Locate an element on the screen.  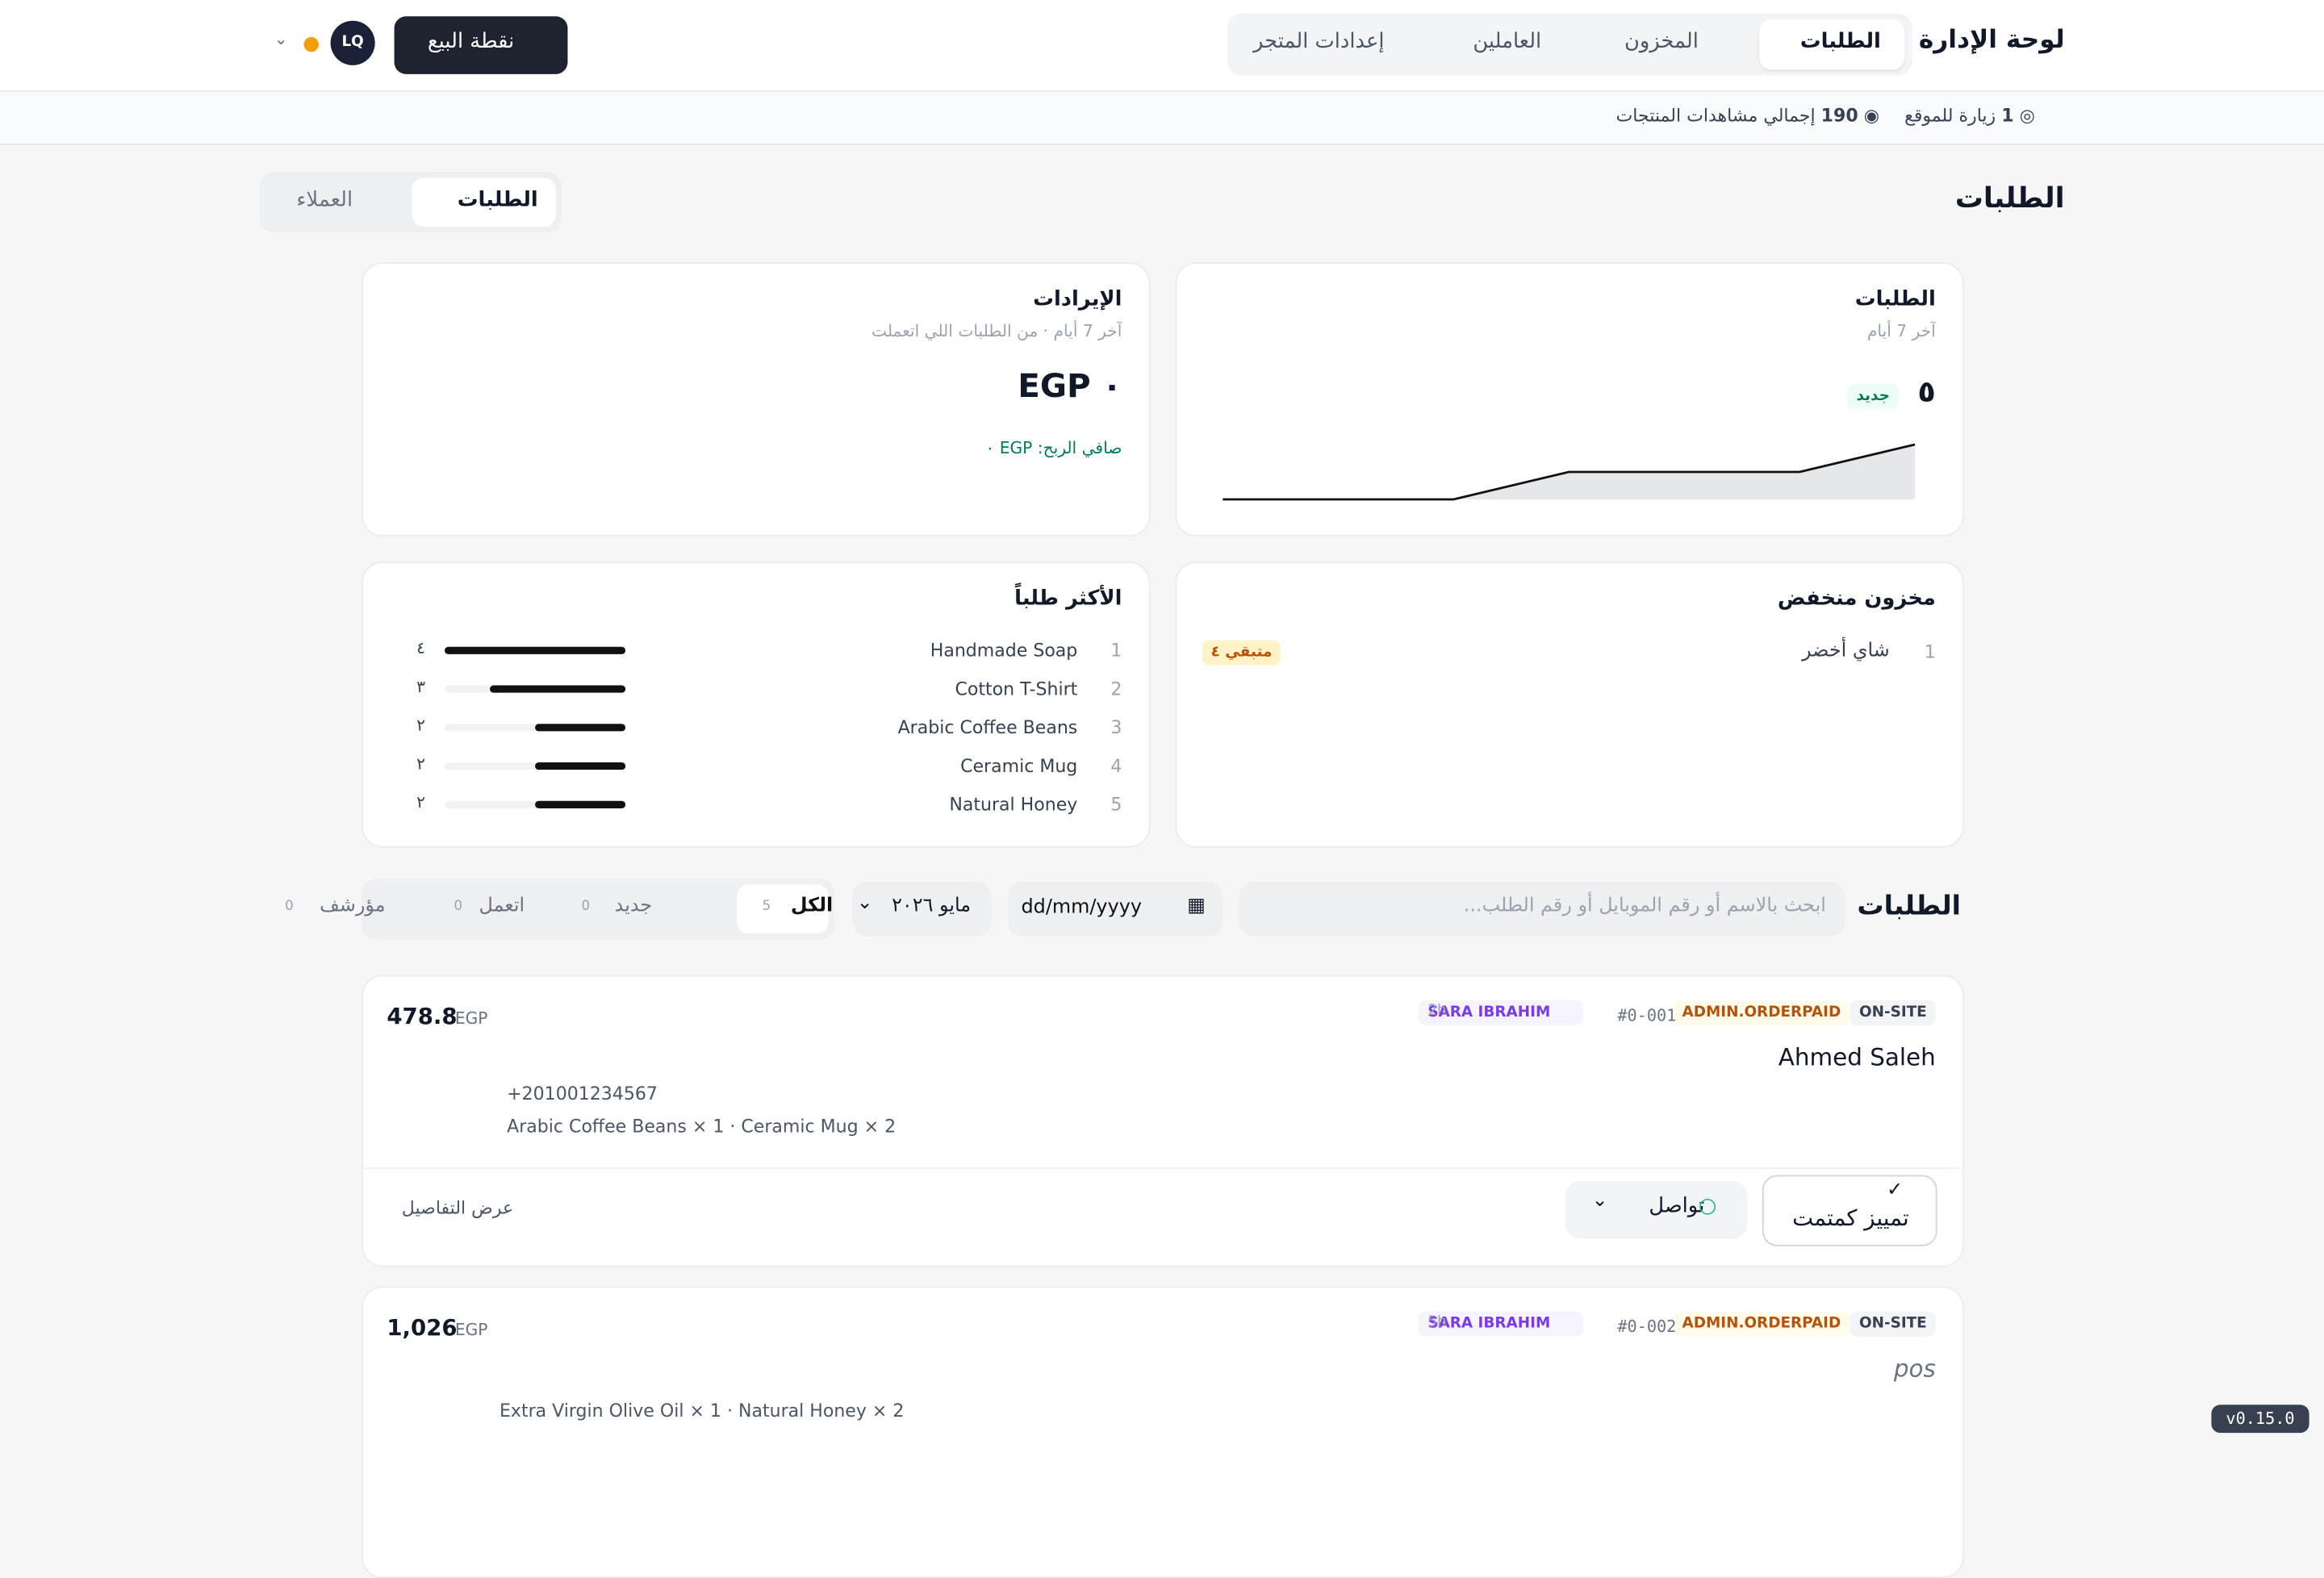
nav-tab: العاملين is located at coordinates (1507, 41).